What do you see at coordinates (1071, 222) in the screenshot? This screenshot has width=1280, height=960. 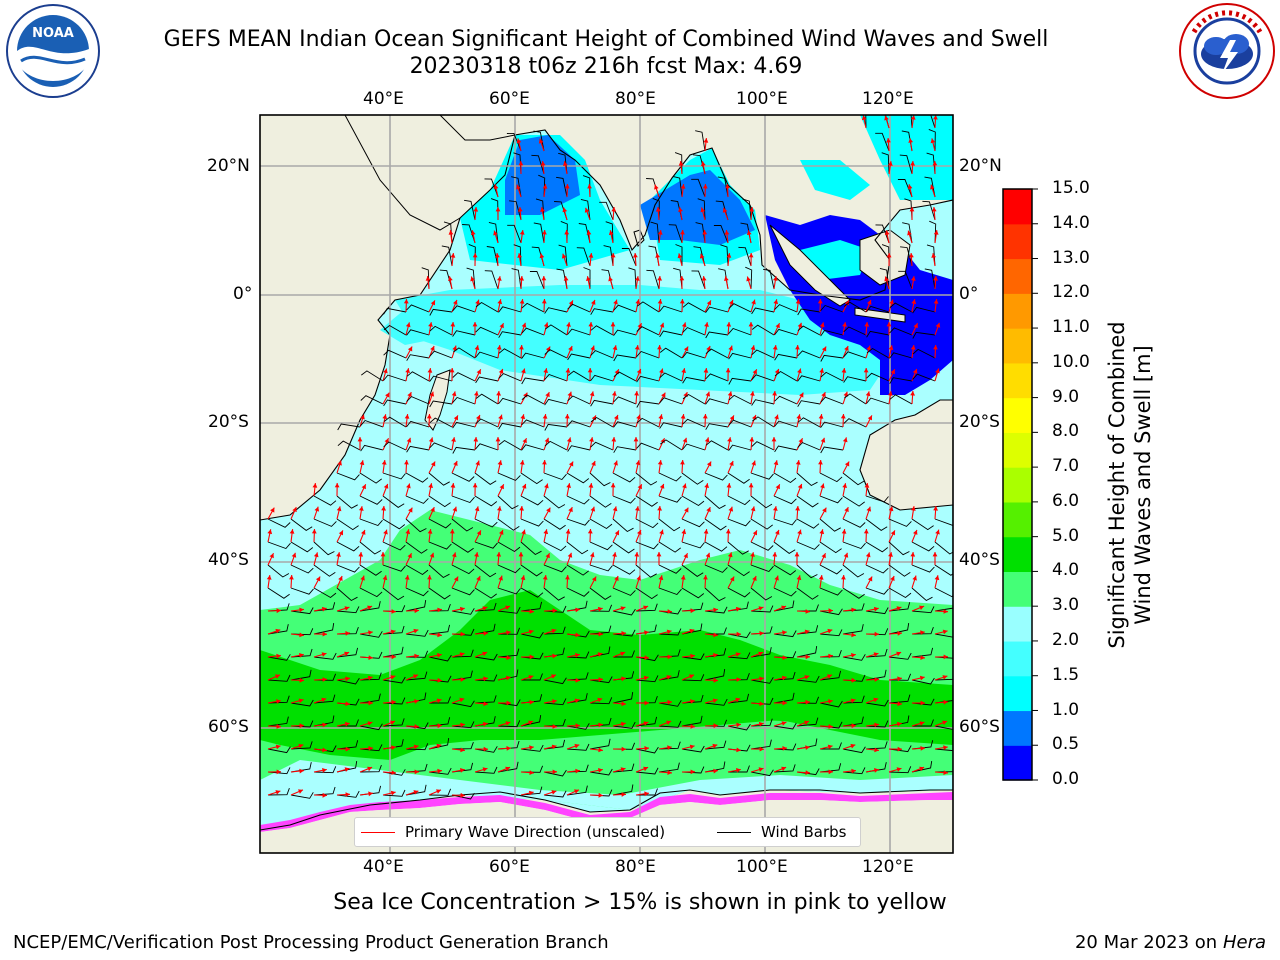 I see `colorbar-tick-label: 14.0` at bounding box center [1071, 222].